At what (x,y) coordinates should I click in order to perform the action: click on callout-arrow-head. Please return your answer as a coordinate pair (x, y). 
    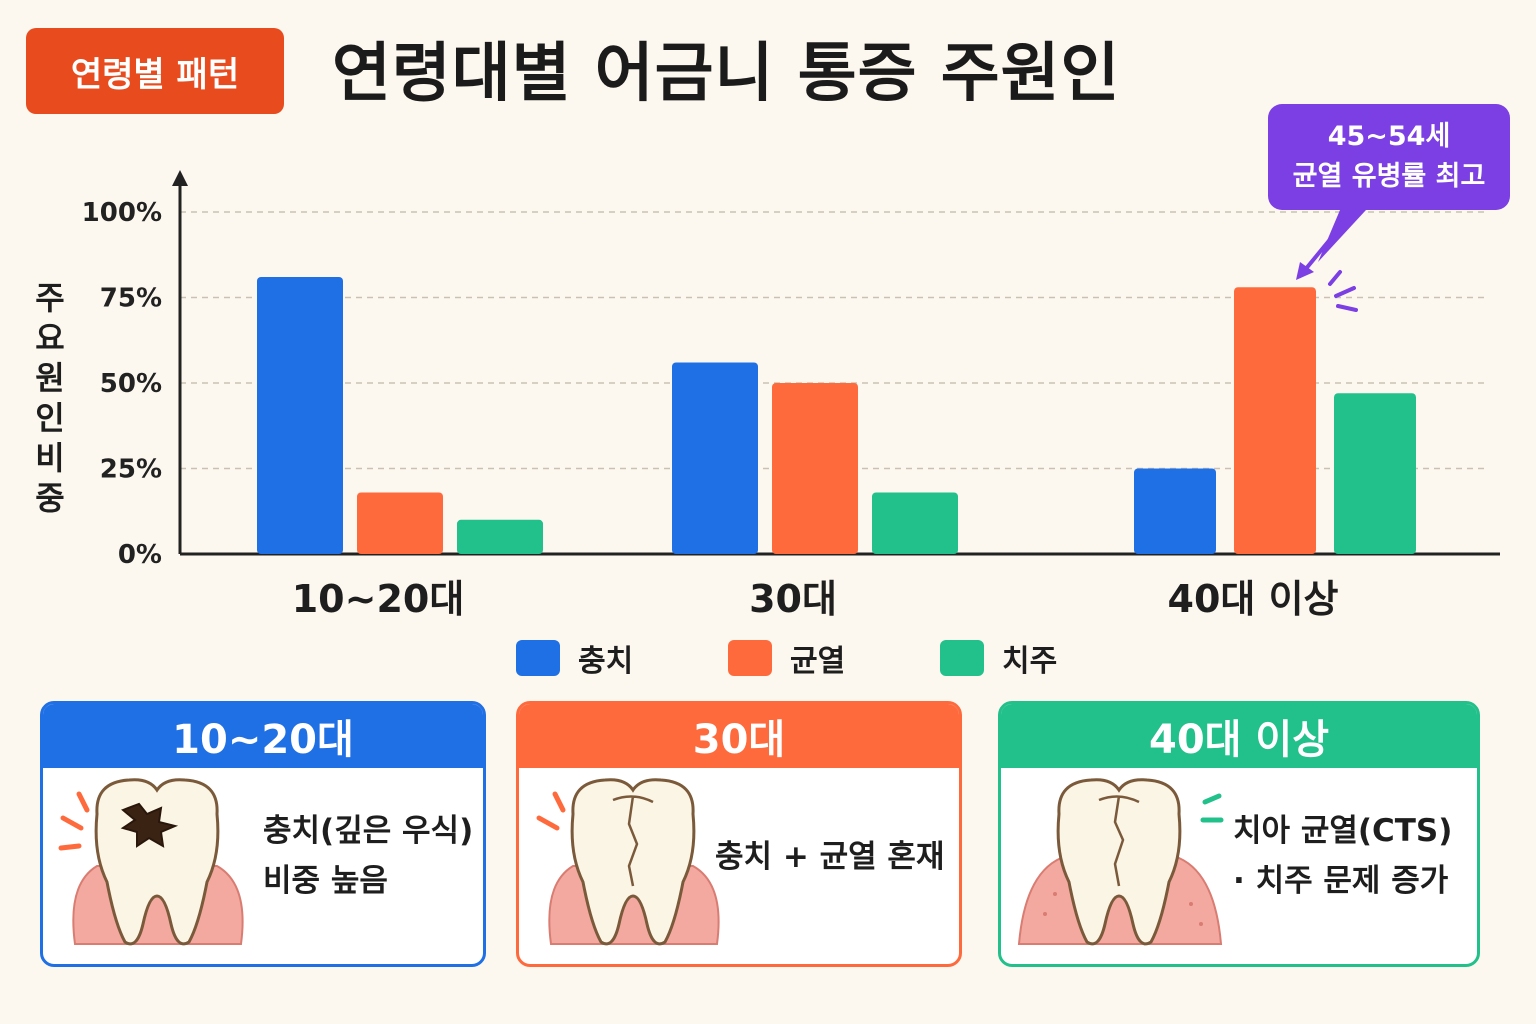
    Looking at the image, I should click on (1305, 271).